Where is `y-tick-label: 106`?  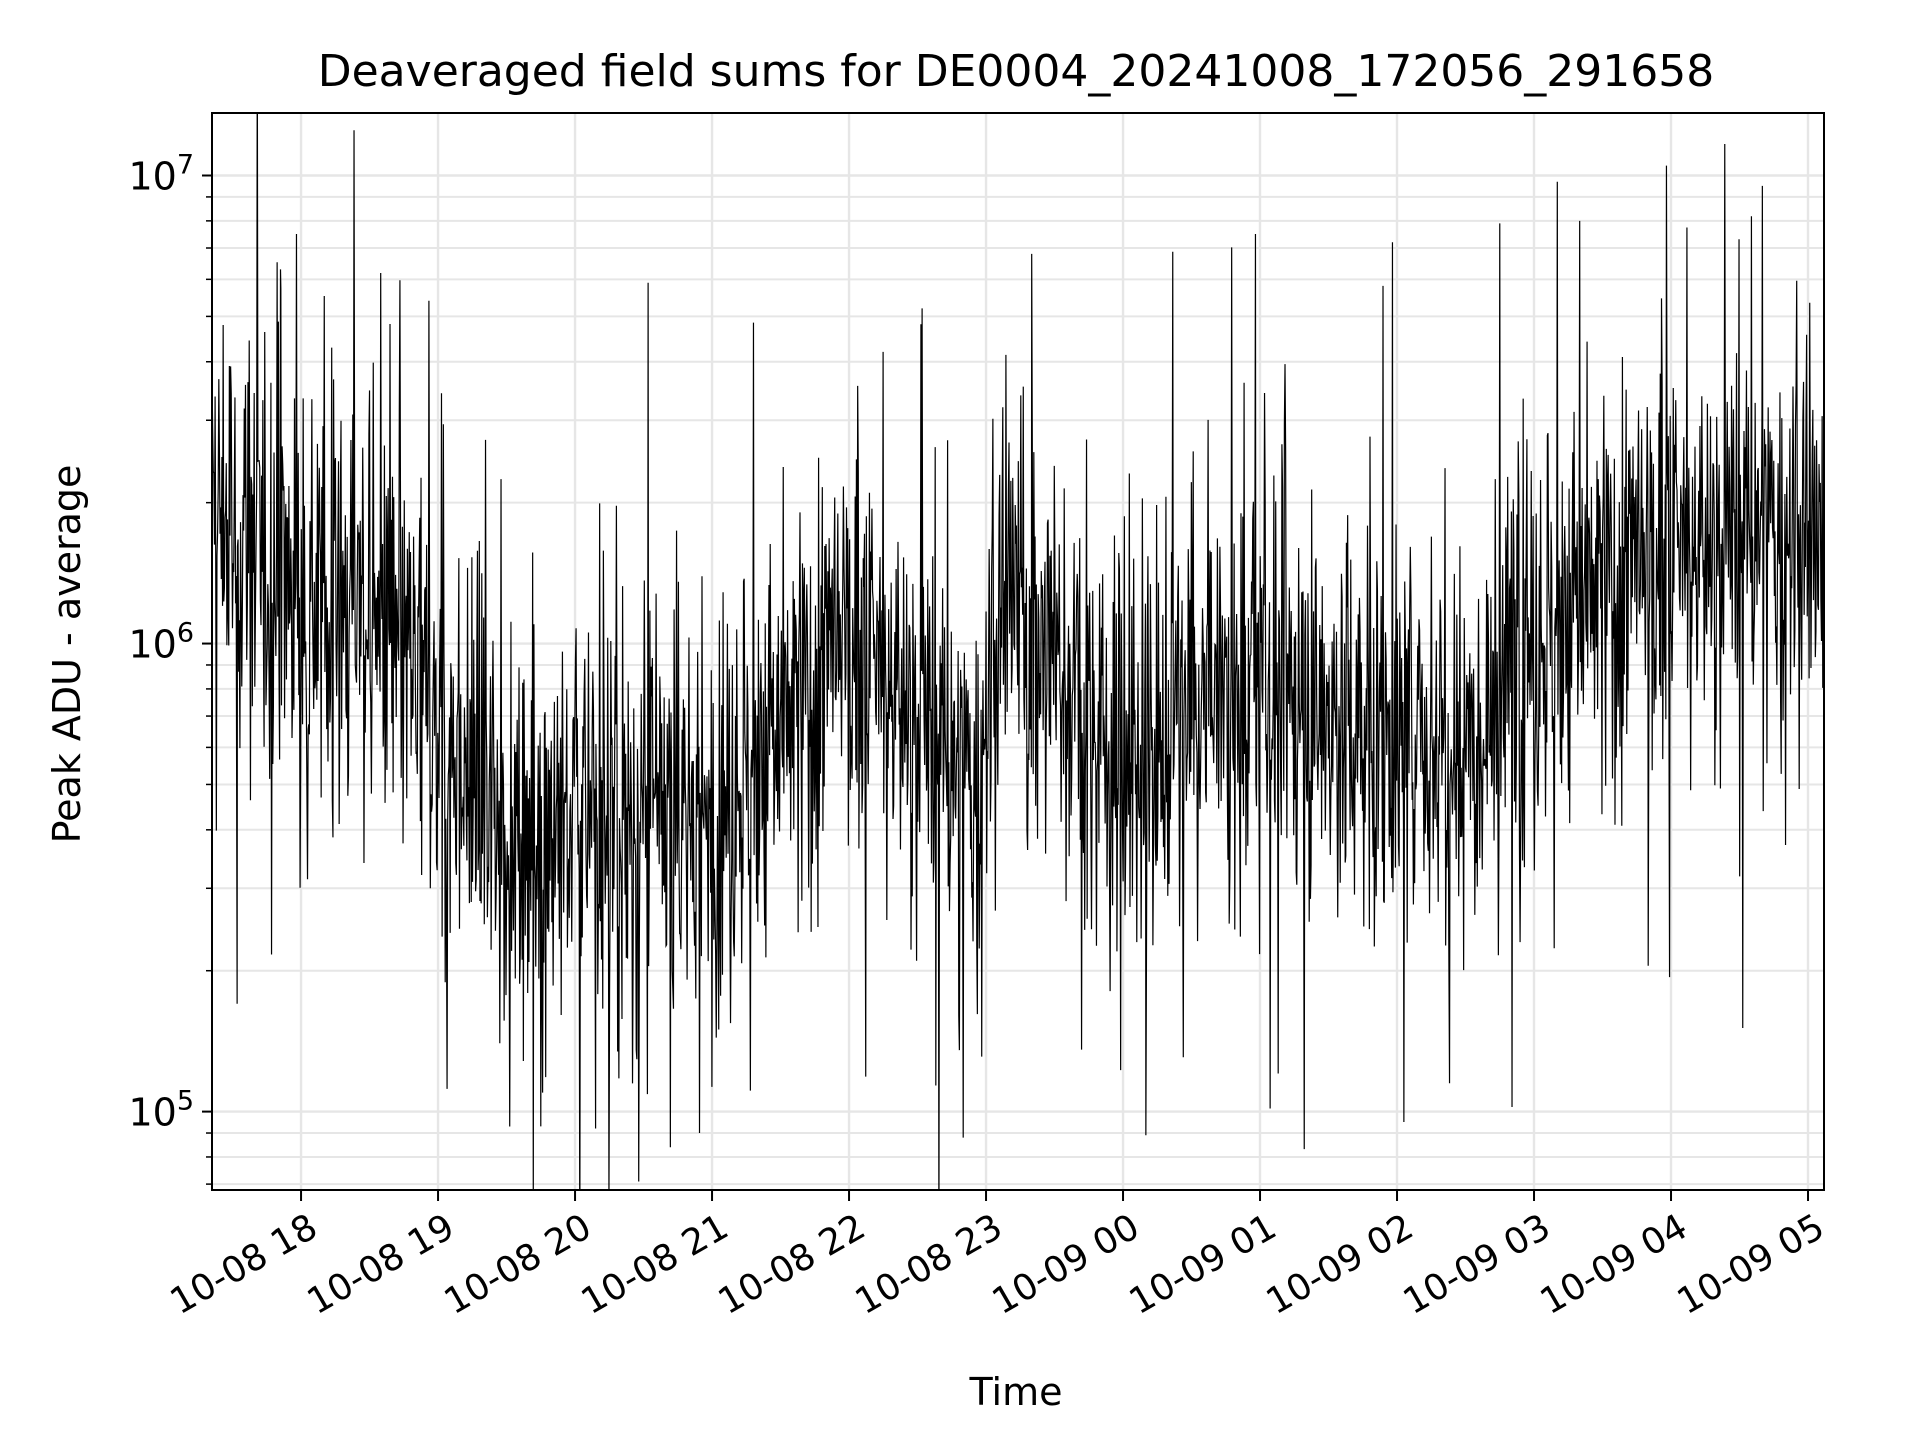
y-tick-label: 106 is located at coordinates (161, 642).